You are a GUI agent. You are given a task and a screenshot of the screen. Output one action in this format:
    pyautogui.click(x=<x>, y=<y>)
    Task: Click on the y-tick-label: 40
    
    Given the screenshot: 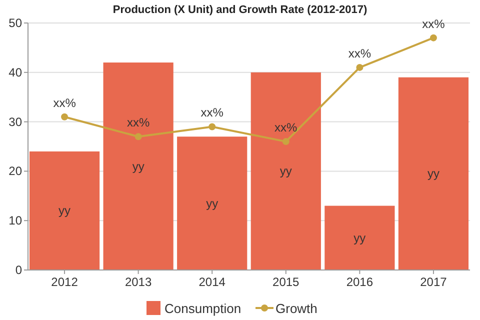 What is the action you would take?
    pyautogui.click(x=15, y=72)
    